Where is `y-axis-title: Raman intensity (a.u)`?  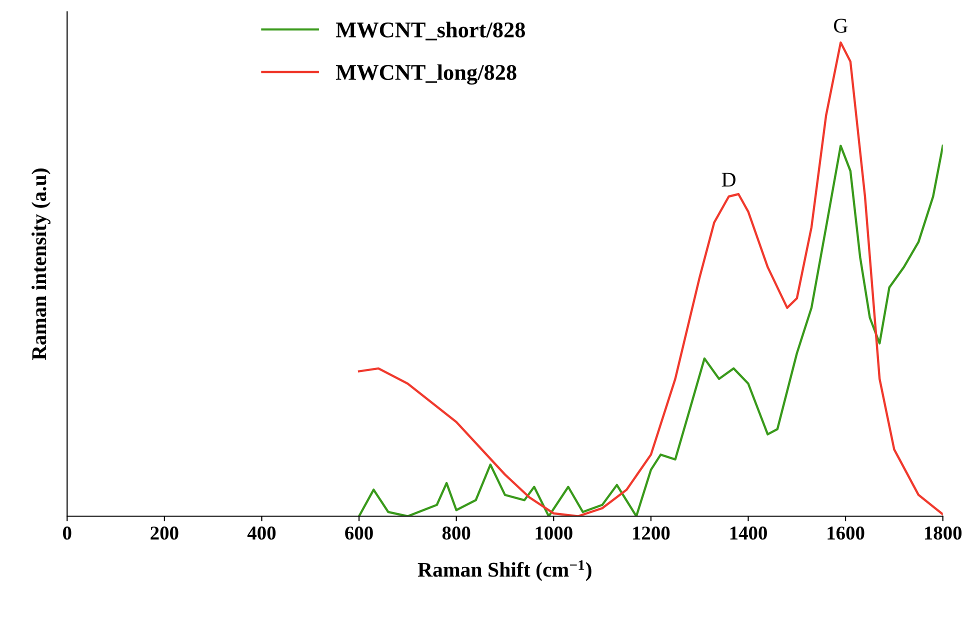 y-axis-title: Raman intensity (a.u) is located at coordinates (41, 264).